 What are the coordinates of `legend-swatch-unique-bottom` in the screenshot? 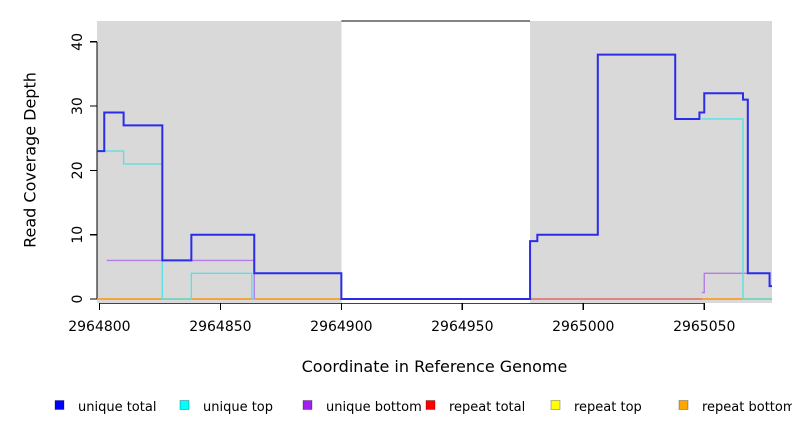 It's located at (307, 405).